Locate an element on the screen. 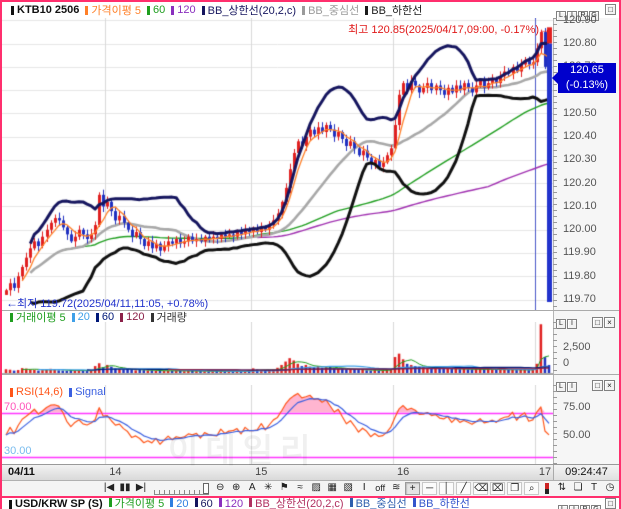 The height and width of the screenshot is (509, 621). price-tick-label: 120.50 is located at coordinates (580, 112).